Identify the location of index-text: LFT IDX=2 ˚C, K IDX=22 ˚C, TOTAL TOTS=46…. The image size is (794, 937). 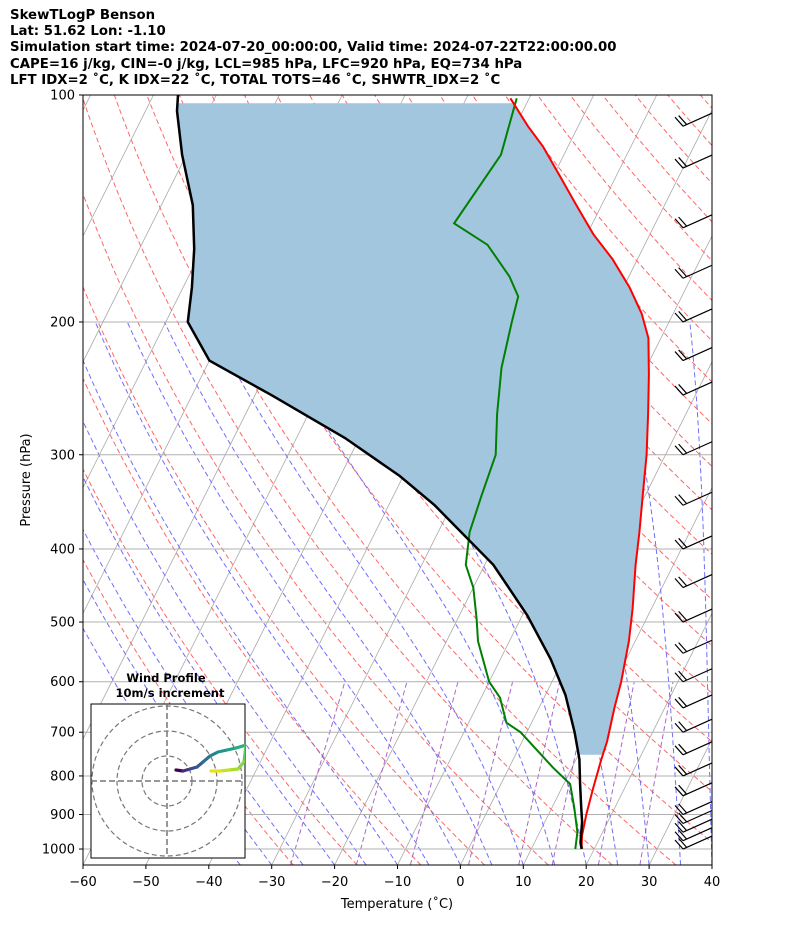
(255, 80).